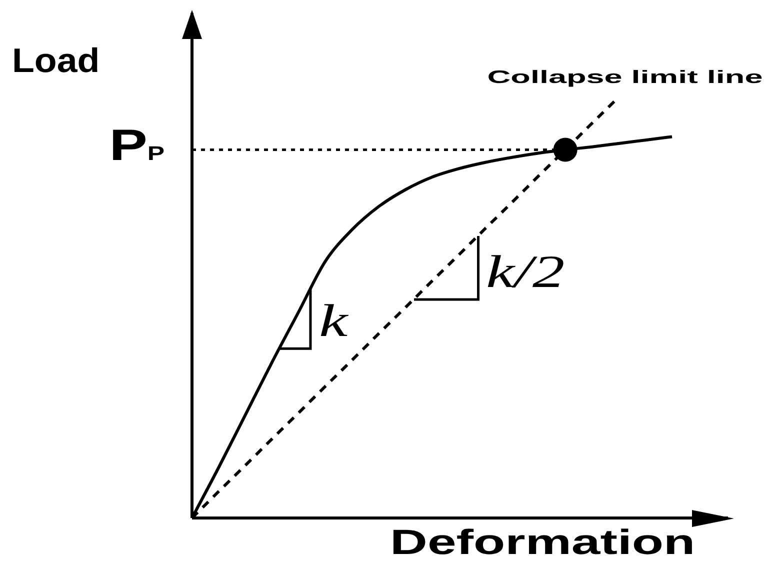 This screenshot has height=567, width=776. I want to click on x-axis-title: Deformation, so click(542, 542).